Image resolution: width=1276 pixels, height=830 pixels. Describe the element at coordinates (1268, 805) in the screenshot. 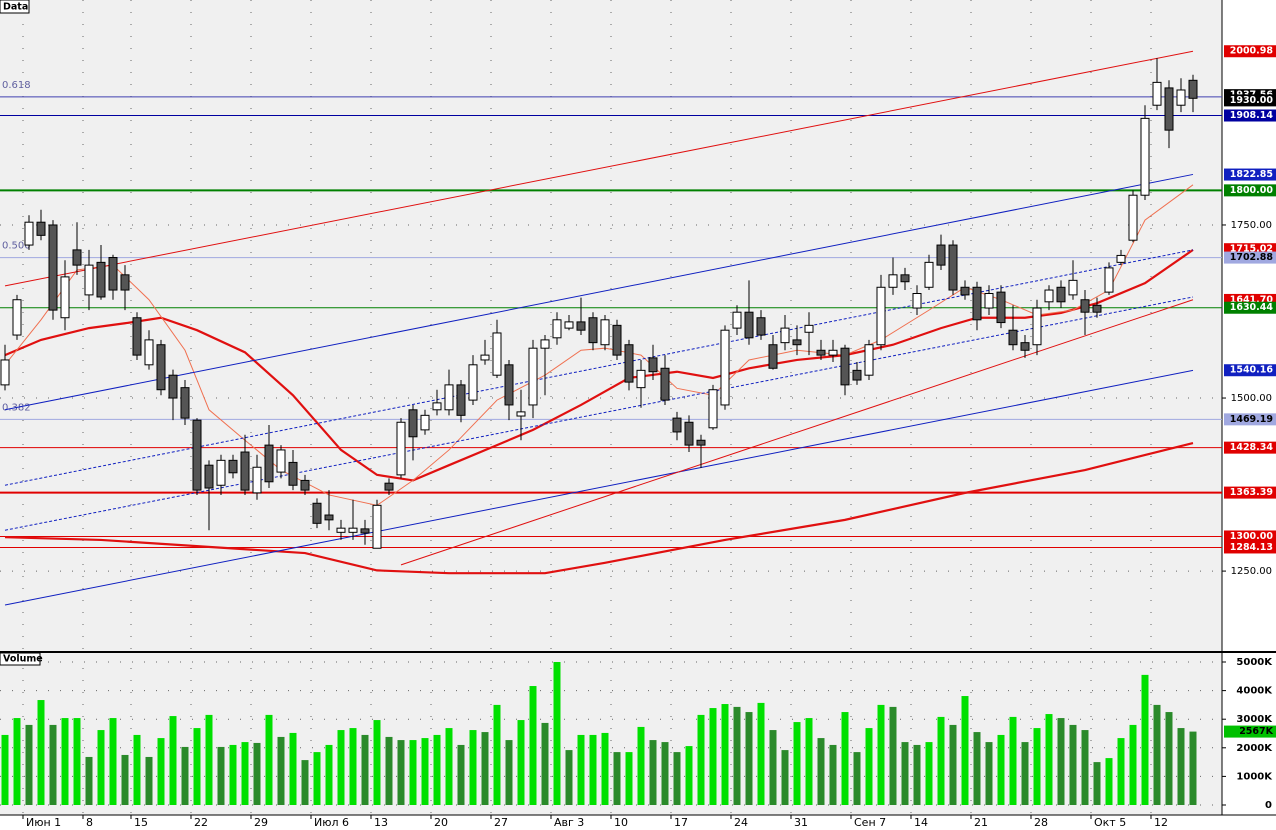

I see `y-tick-label: 0` at that location.